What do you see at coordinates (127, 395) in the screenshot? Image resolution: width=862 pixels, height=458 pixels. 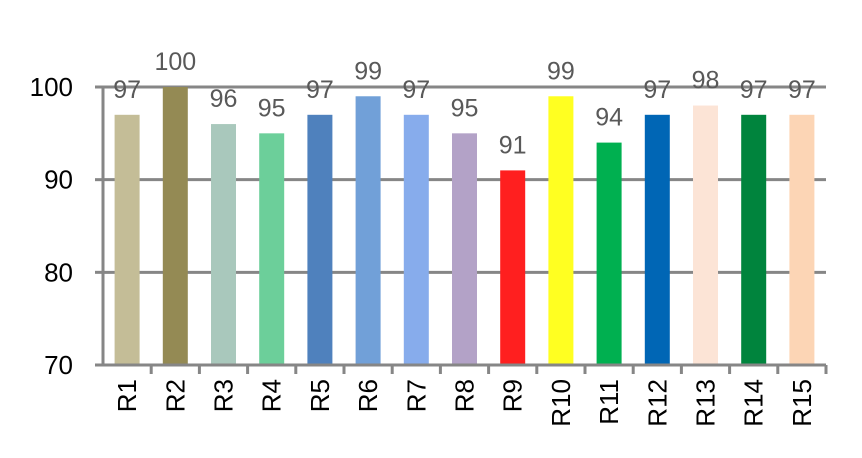 I see `x-tick-label-r1: R1` at bounding box center [127, 395].